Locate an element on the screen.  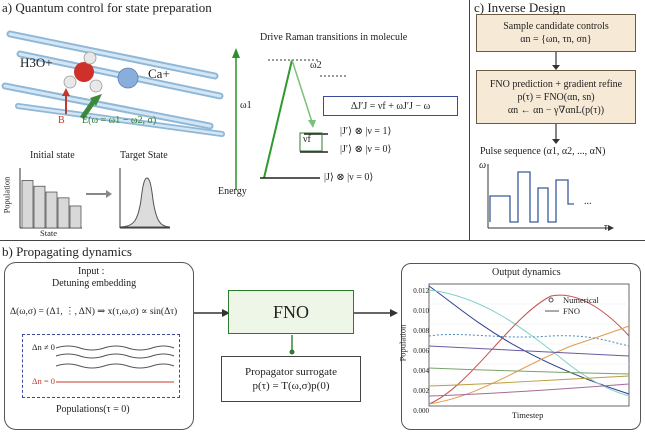
y-tick: 0.004 is located at coordinates (421, 371).